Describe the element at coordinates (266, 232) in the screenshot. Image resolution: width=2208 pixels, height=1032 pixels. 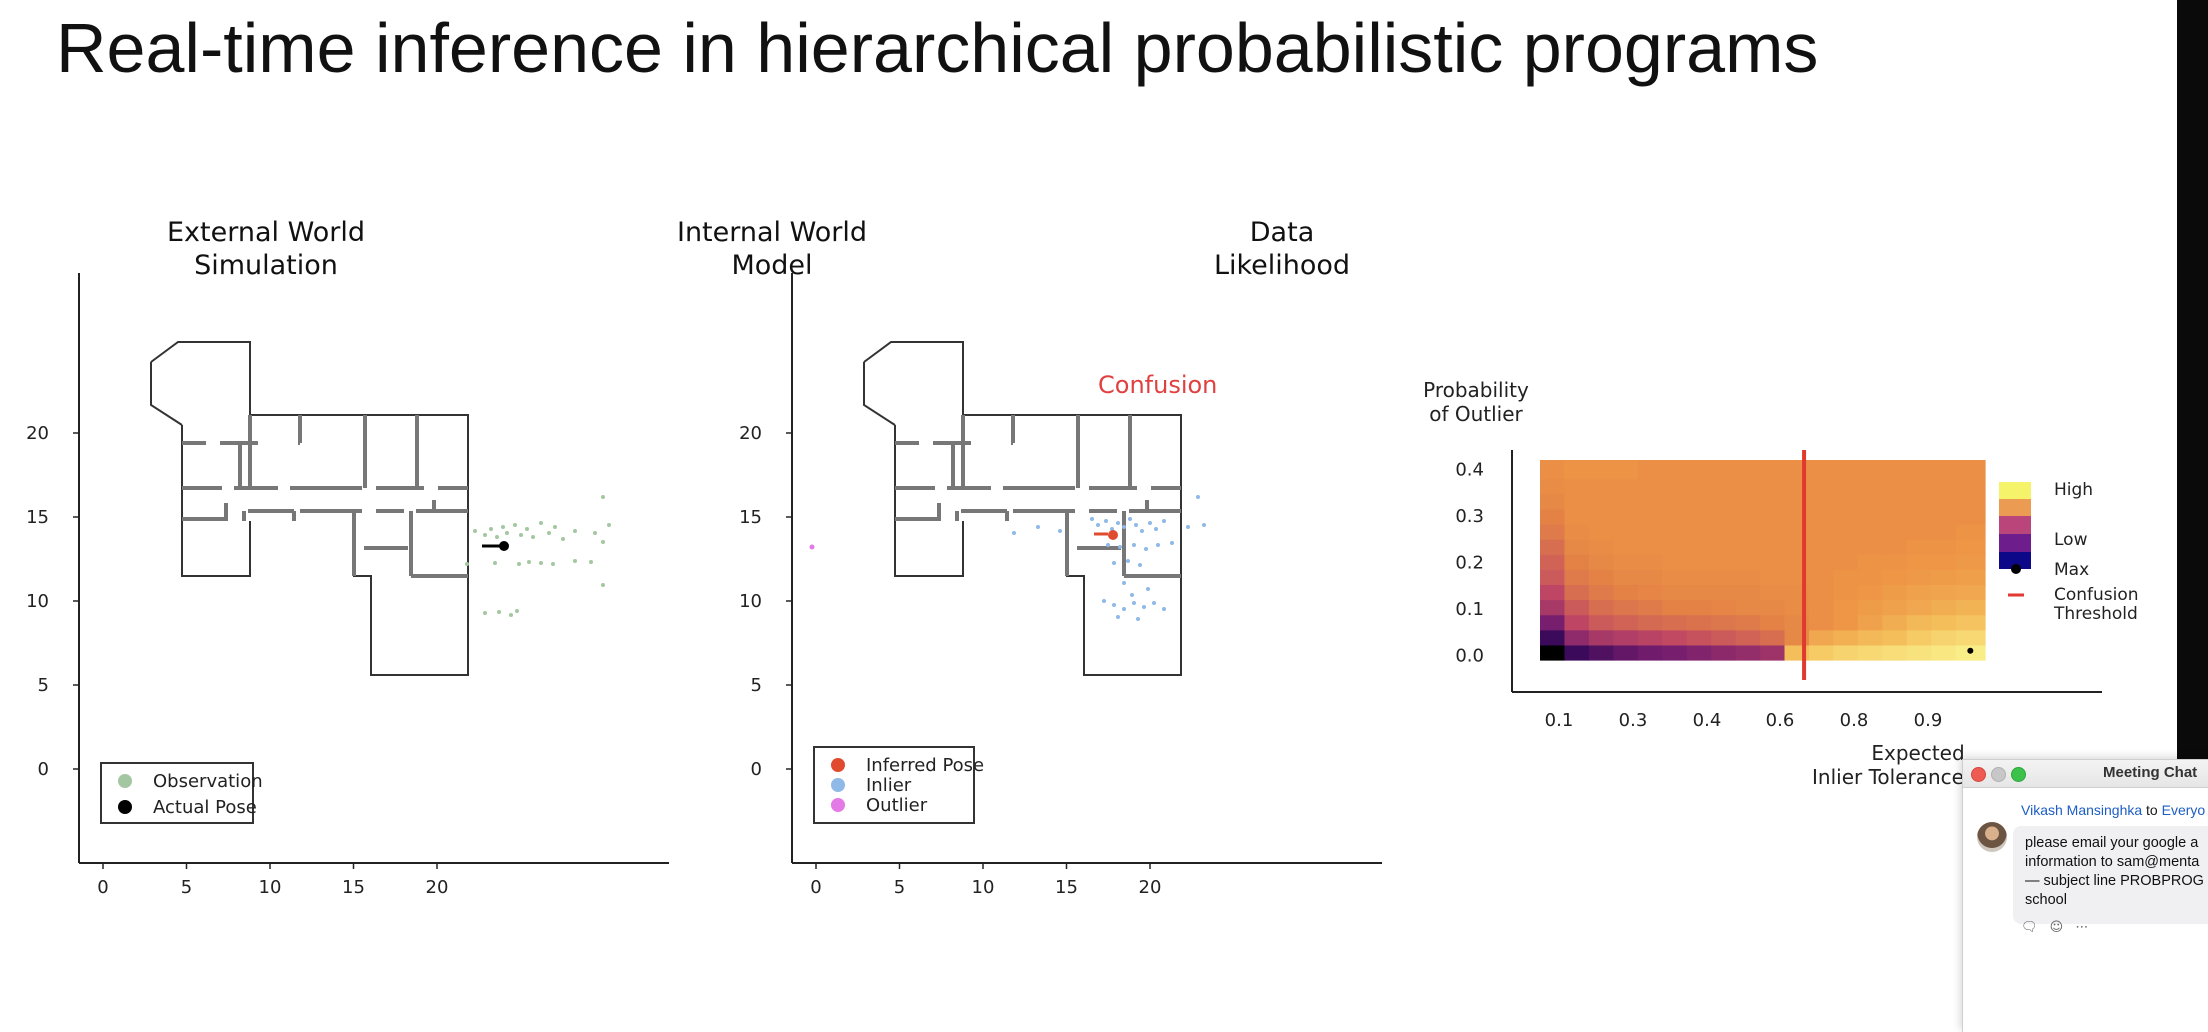
I see `external-title-line1: External World` at that location.